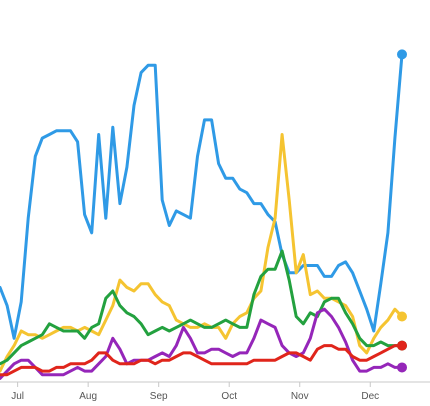 The width and height of the screenshot is (430, 406). I want to click on x-tick-label: Sep, so click(159, 396).